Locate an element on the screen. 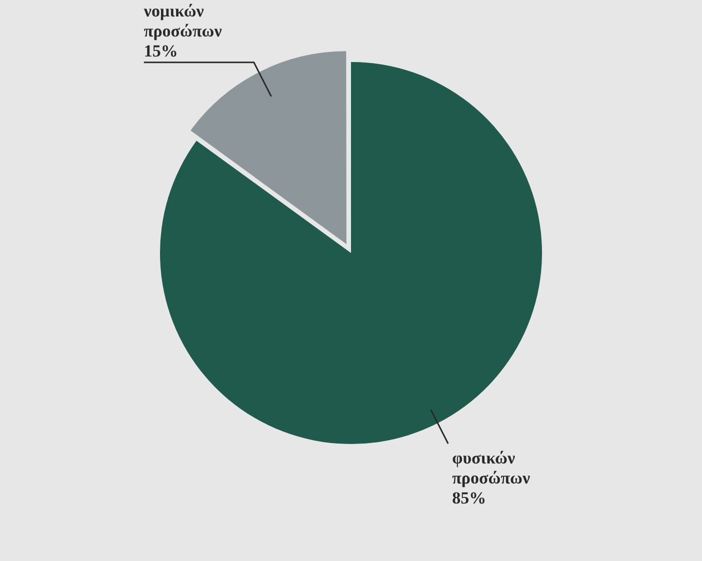 The image size is (702, 561). data-label: 85% is located at coordinates (469, 498).